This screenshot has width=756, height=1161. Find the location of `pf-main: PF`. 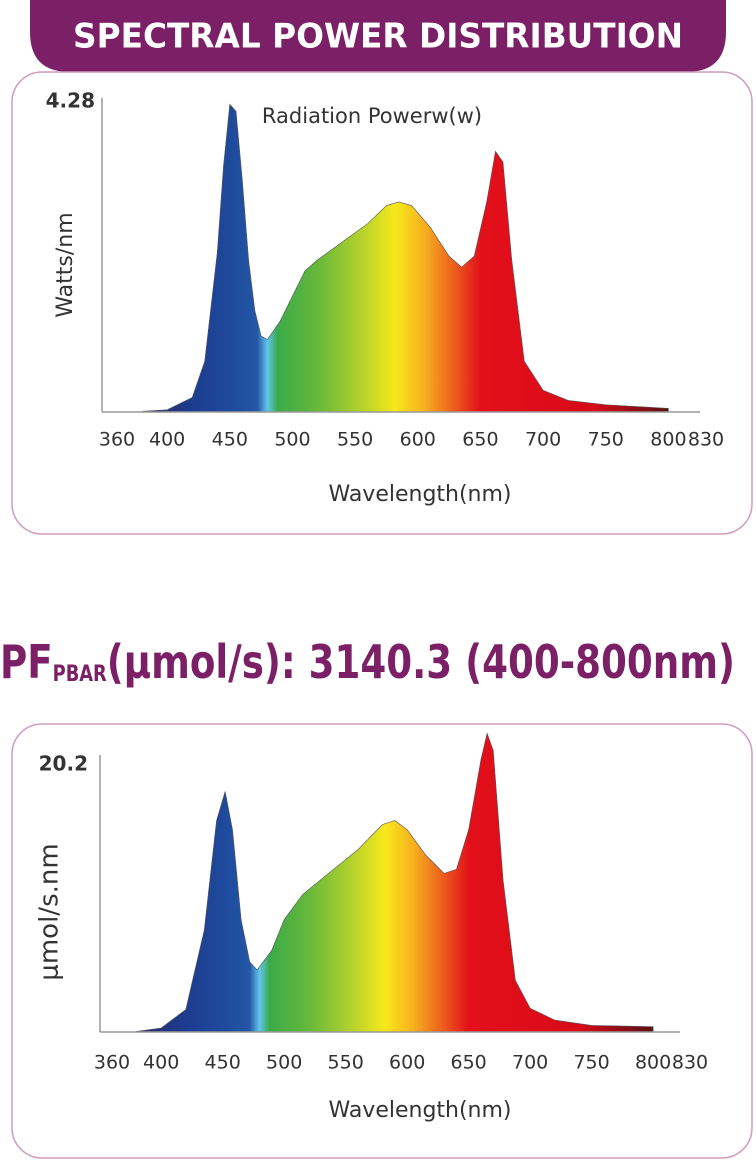

pf-main: PF is located at coordinates (26, 662).